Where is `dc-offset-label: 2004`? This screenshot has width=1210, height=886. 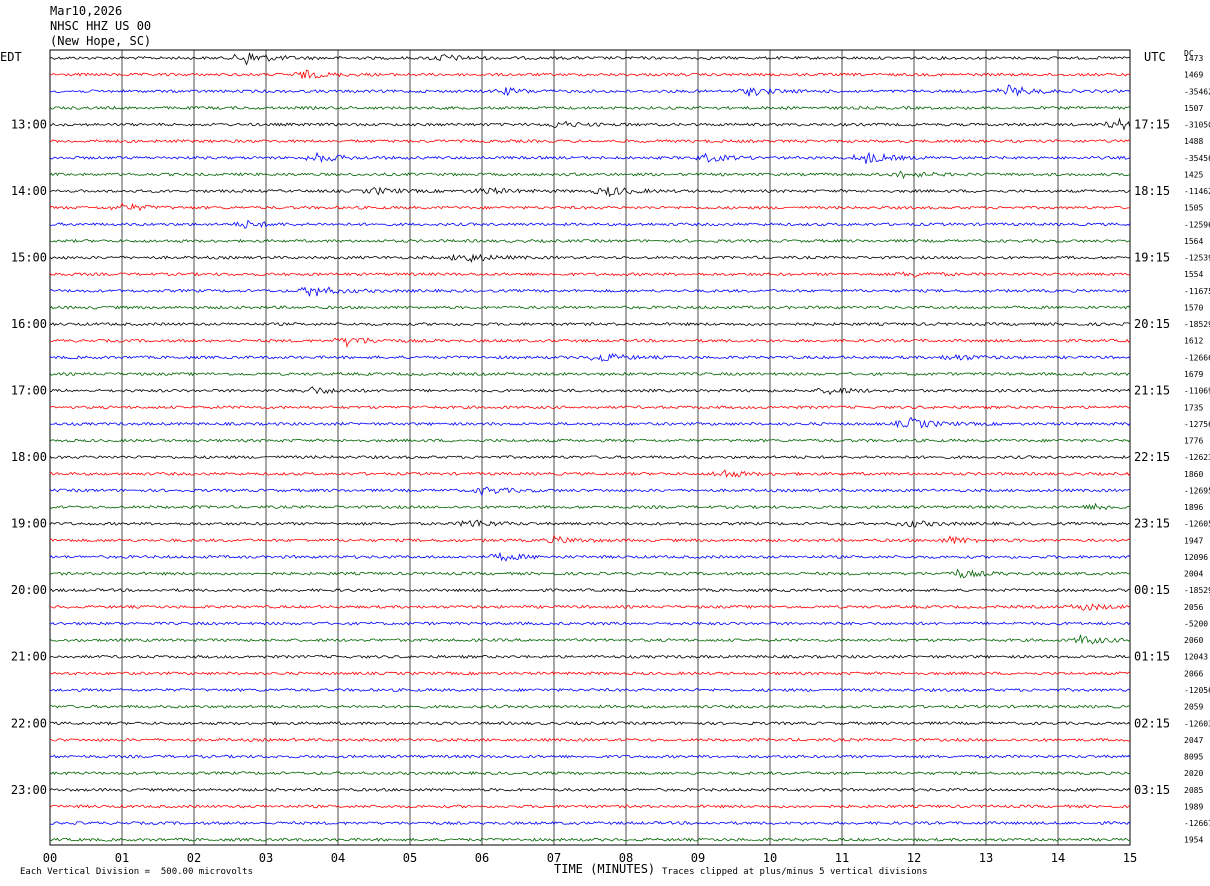 dc-offset-label: 2004 is located at coordinates (1193, 574).